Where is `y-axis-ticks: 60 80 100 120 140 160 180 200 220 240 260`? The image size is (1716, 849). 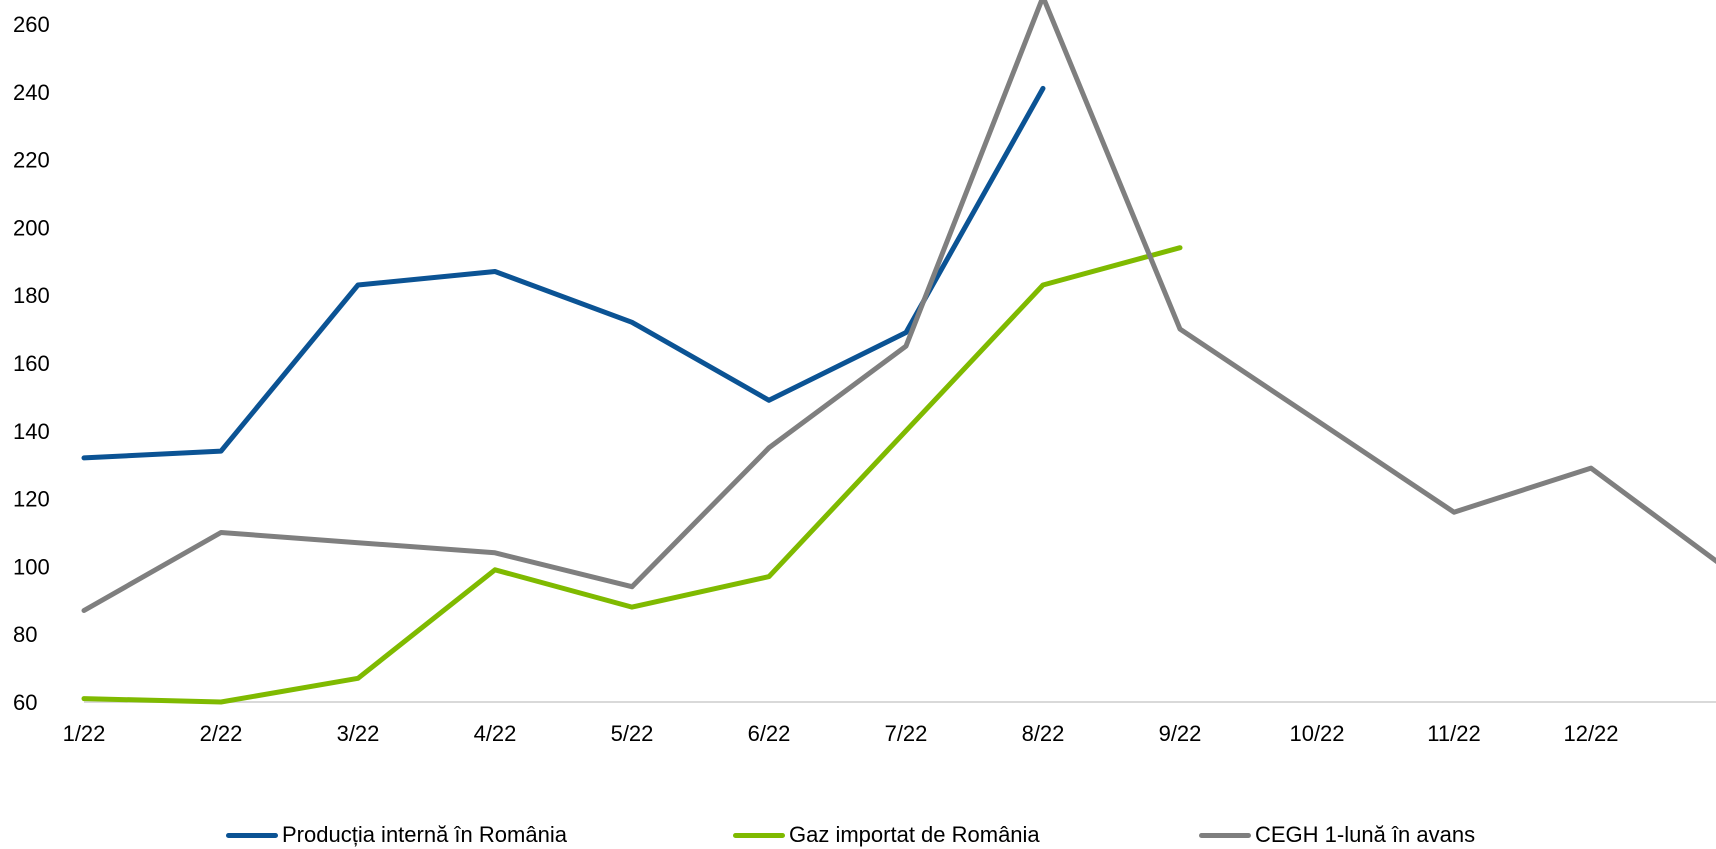
y-axis-ticks: 60 80 100 120 140 160 180 200 220 240 260 is located at coordinates (31, 363).